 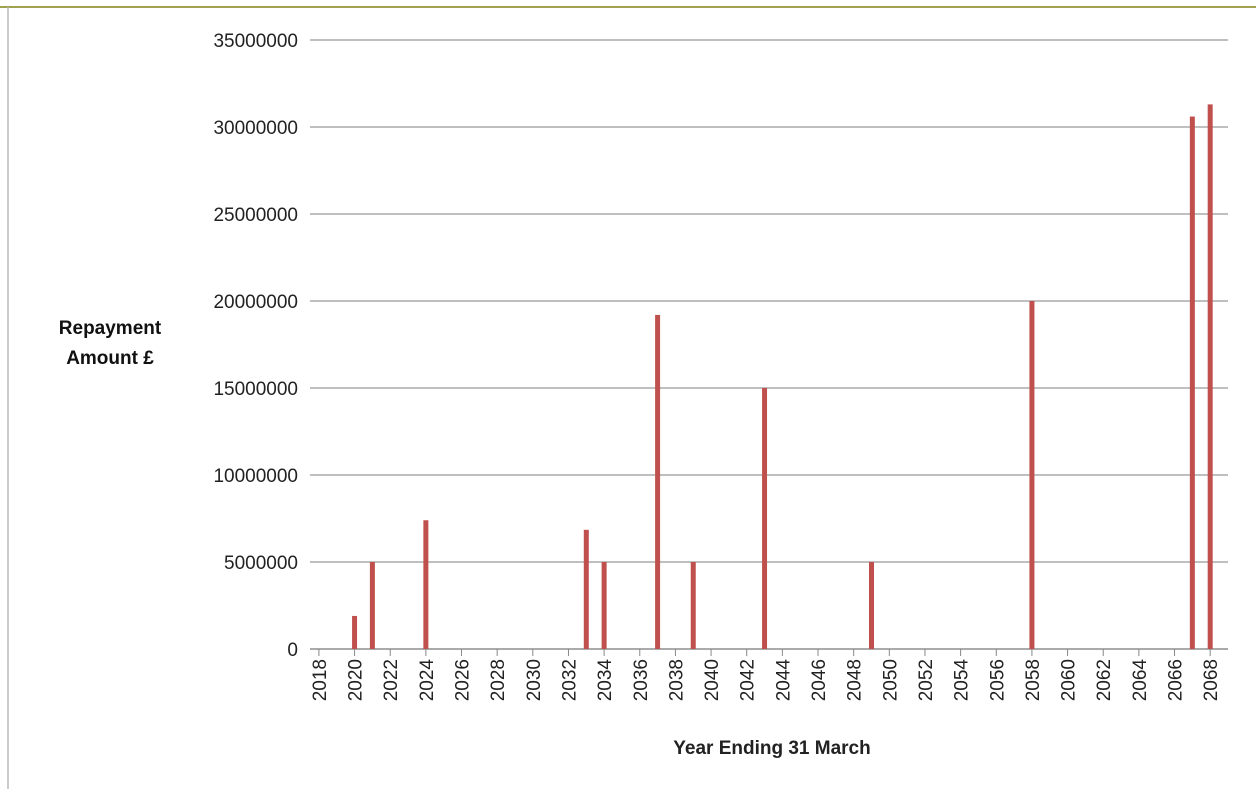 I want to click on x-tick-label: 2024, so click(x=427, y=680).